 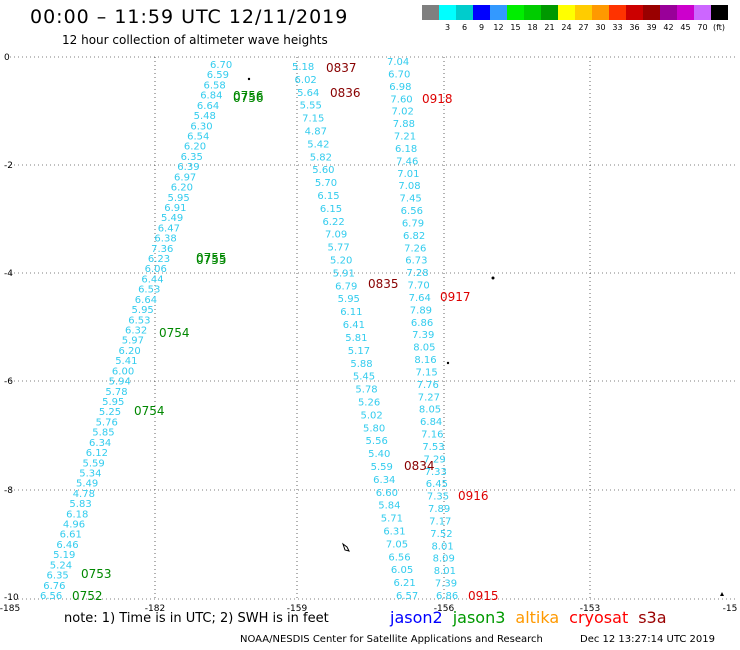 What do you see at coordinates (351, 312) in the screenshot?
I see `wave-height-value: 6.11` at bounding box center [351, 312].